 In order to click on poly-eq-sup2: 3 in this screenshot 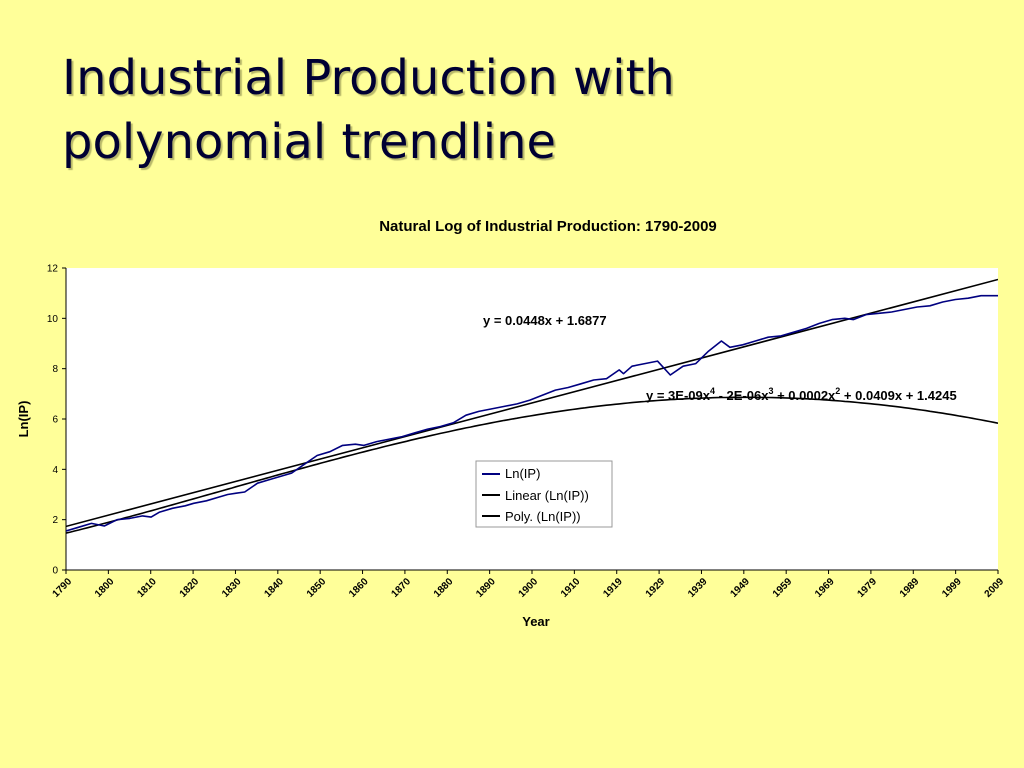, I will do `click(770, 391)`.